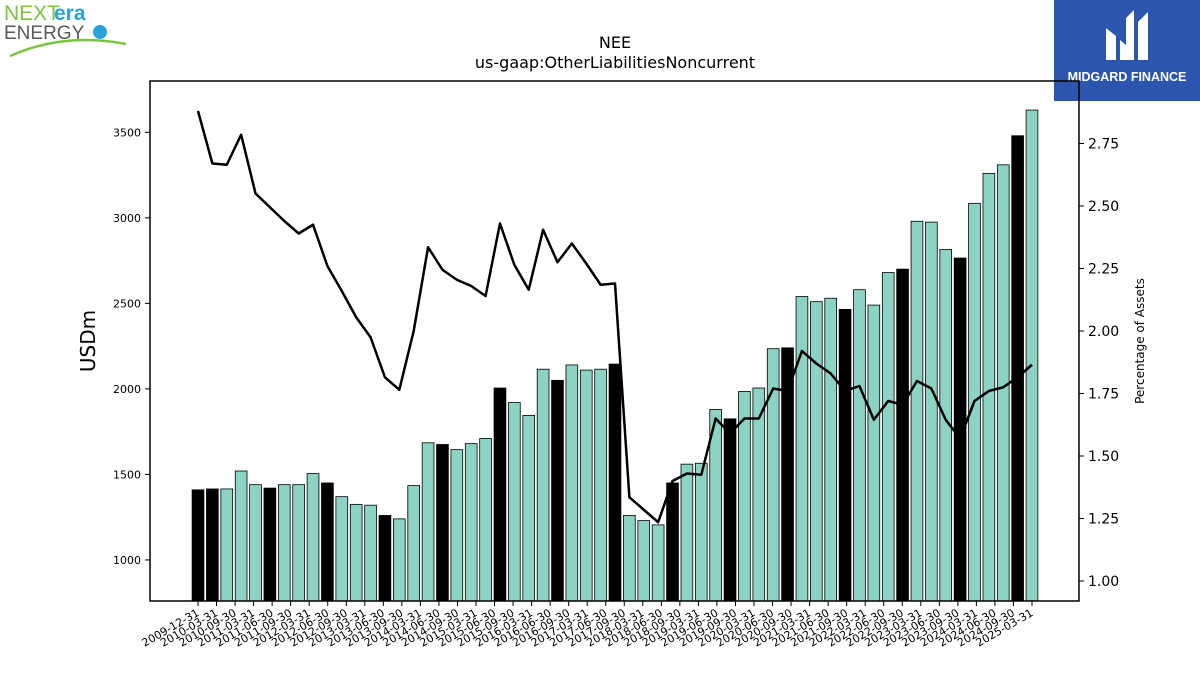  I want to click on logo-energy-text: ENERGY, so click(44, 33).